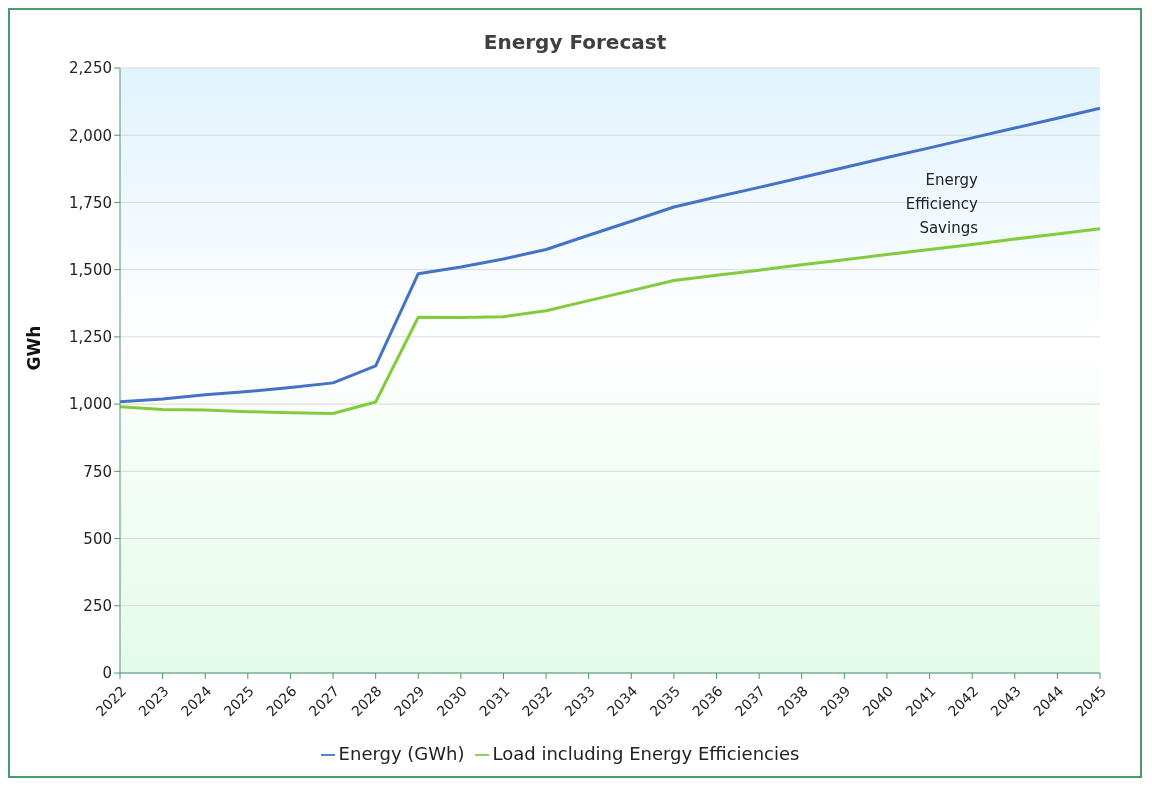  What do you see at coordinates (97, 538) in the screenshot?
I see `y-tick-label: 500` at bounding box center [97, 538].